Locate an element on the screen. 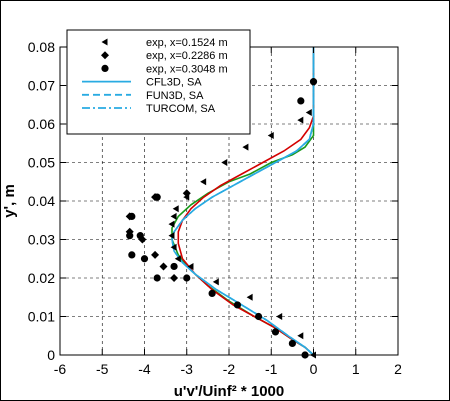 Image resolution: width=450 pixels, height=401 pixels. x-tick-label: -2 is located at coordinates (229, 369).